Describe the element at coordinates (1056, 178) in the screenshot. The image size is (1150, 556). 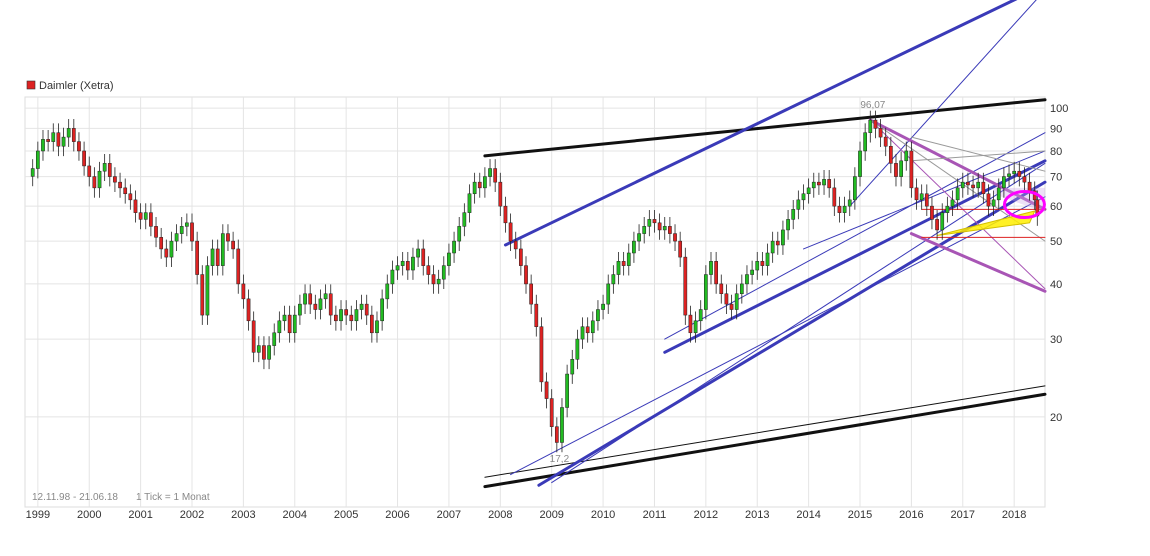
I see `y-tick-label: 70` at that location.